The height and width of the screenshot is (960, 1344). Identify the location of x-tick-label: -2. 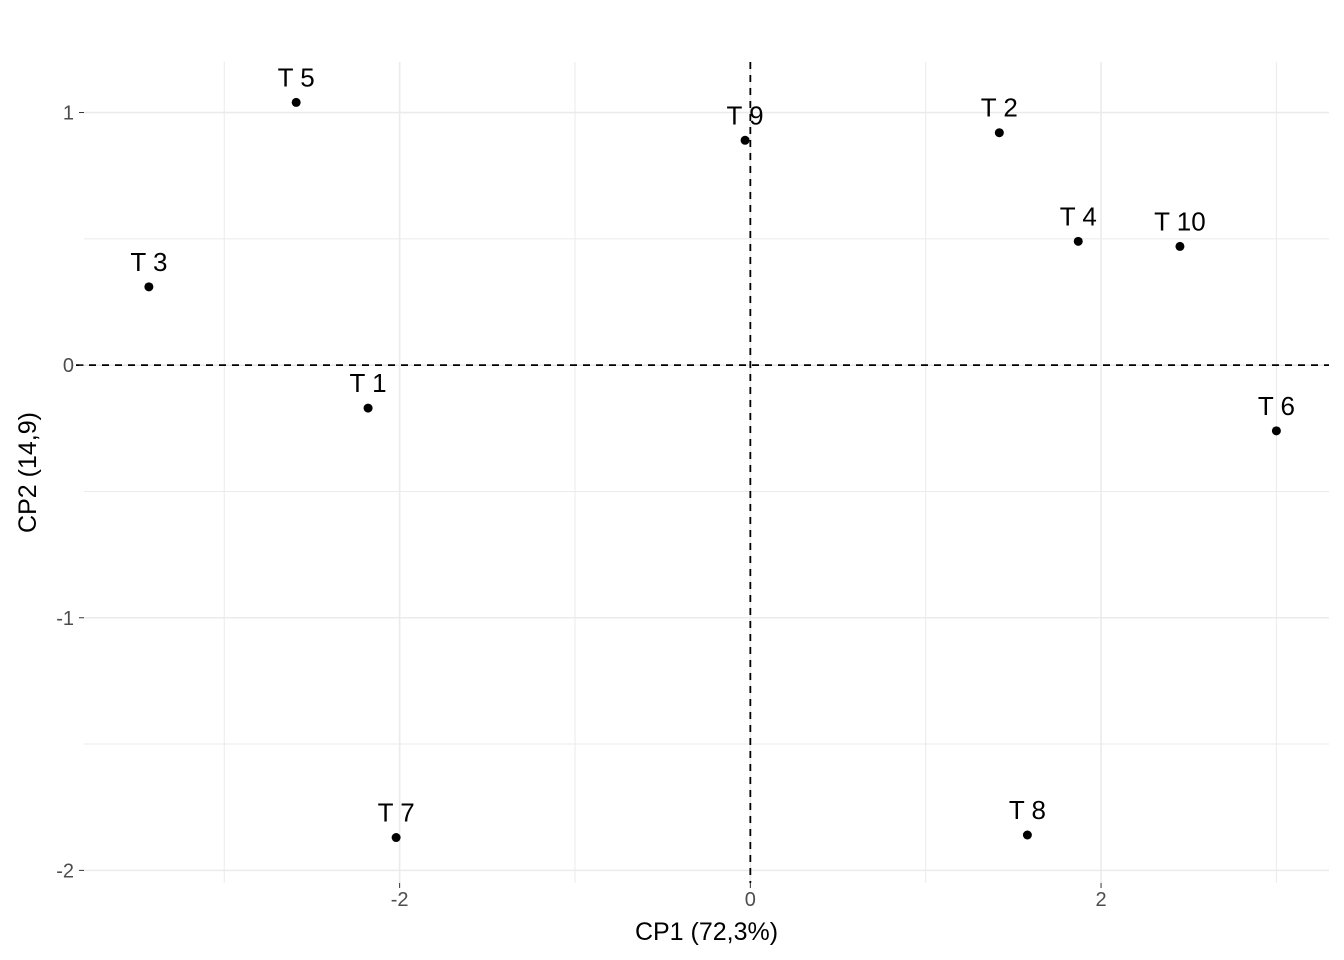
(400, 900).